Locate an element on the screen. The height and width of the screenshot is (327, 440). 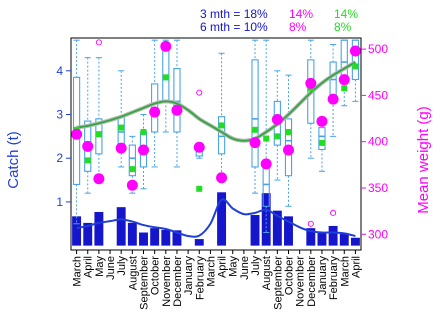
annotation-col2-row1: 14% is located at coordinates (301, 14).